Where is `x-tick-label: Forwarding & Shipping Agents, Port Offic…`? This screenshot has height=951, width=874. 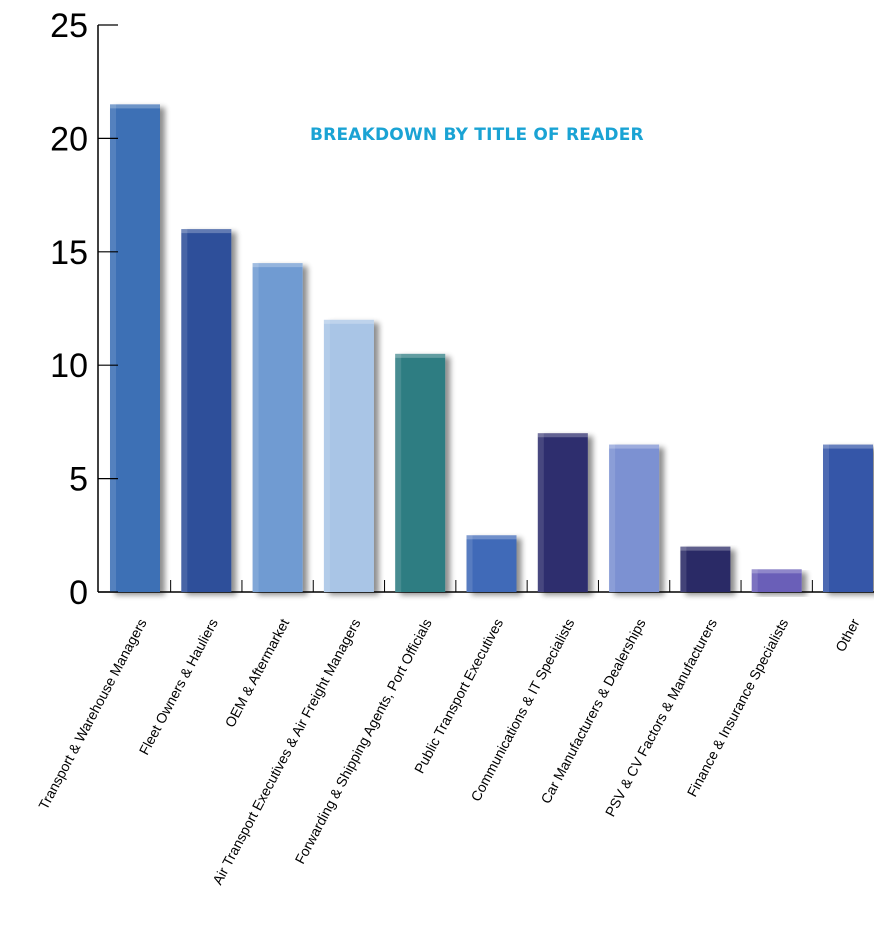
x-tick-label: Forwarding & Shipping Agents, Port Offic… is located at coordinates (363, 741).